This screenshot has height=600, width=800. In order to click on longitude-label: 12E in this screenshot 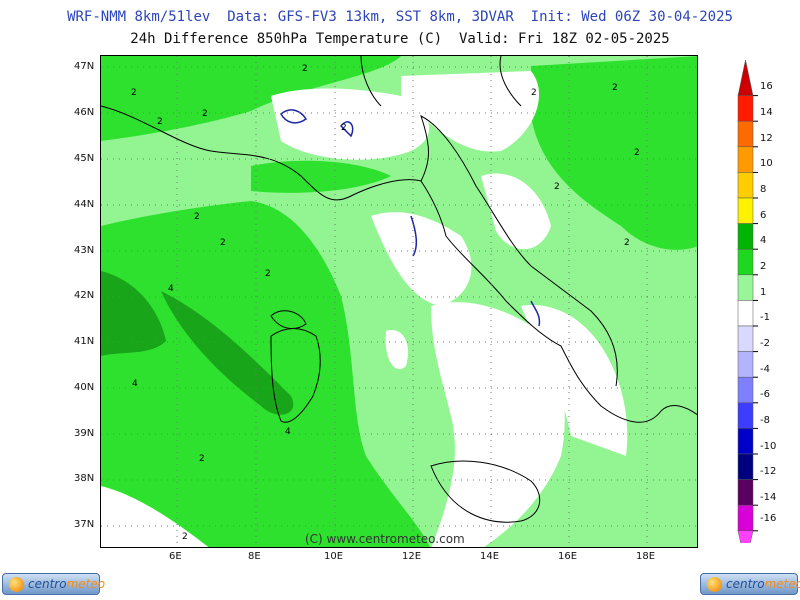, I will do `click(412, 556)`.